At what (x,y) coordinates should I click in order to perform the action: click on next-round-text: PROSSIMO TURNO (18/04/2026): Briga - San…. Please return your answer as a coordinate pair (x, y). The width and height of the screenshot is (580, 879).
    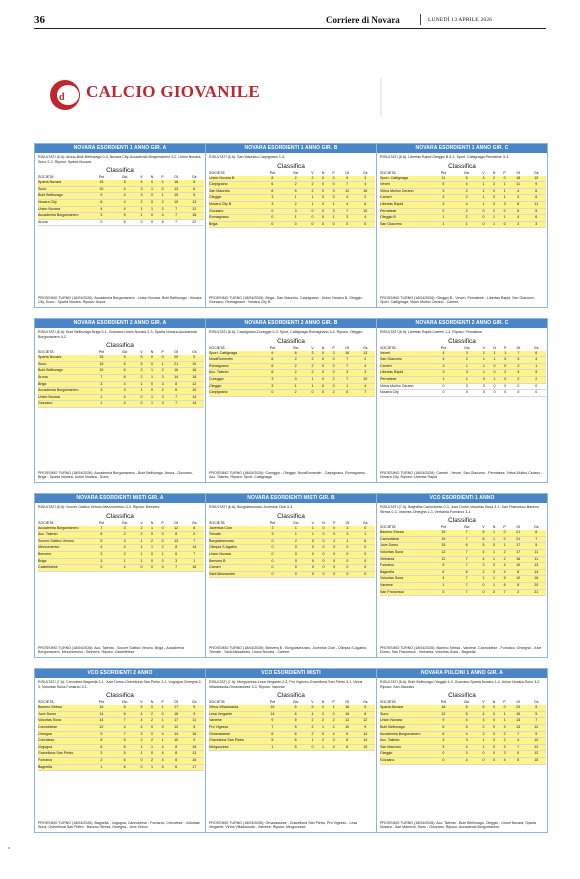
    Looking at the image, I should click on (286, 300).